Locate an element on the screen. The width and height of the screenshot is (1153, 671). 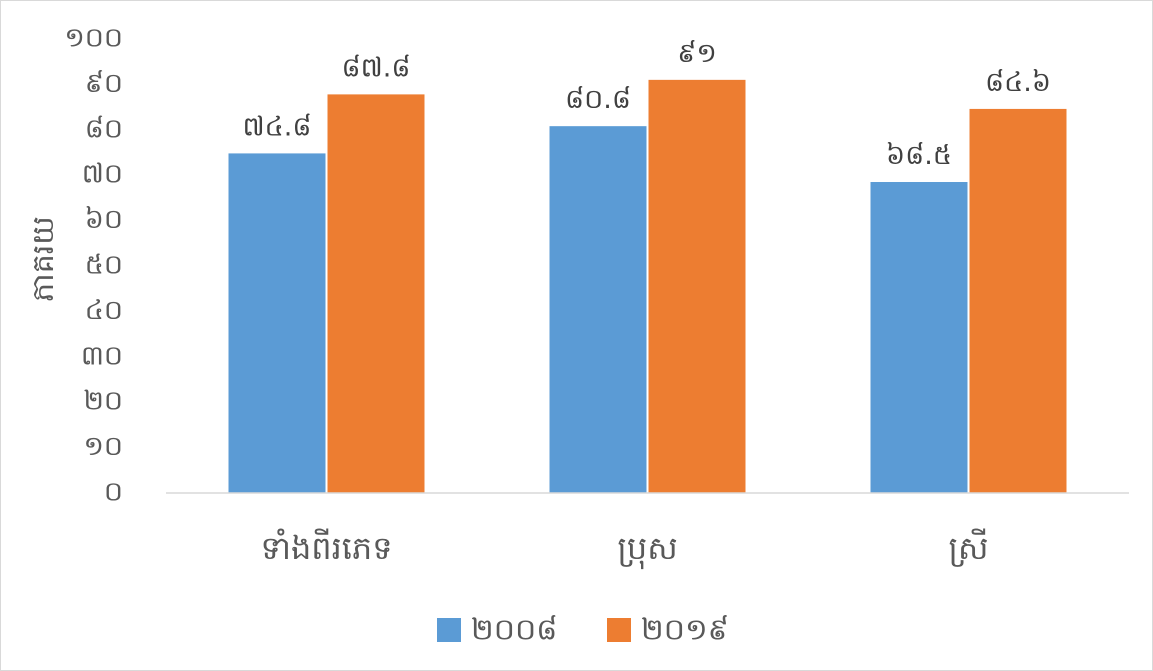
legend: ២០០៨ ២០១៩ is located at coordinates (583, 630).